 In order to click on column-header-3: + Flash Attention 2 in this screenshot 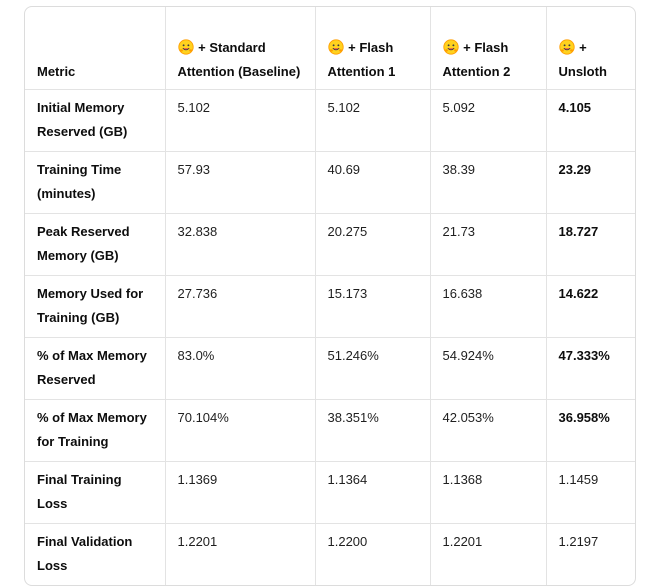, I will do `click(488, 48)`.